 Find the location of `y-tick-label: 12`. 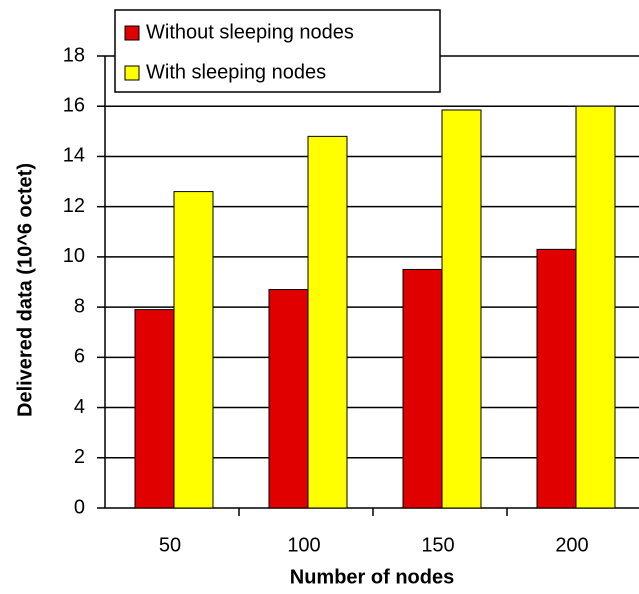

y-tick-label: 12 is located at coordinates (74, 206).